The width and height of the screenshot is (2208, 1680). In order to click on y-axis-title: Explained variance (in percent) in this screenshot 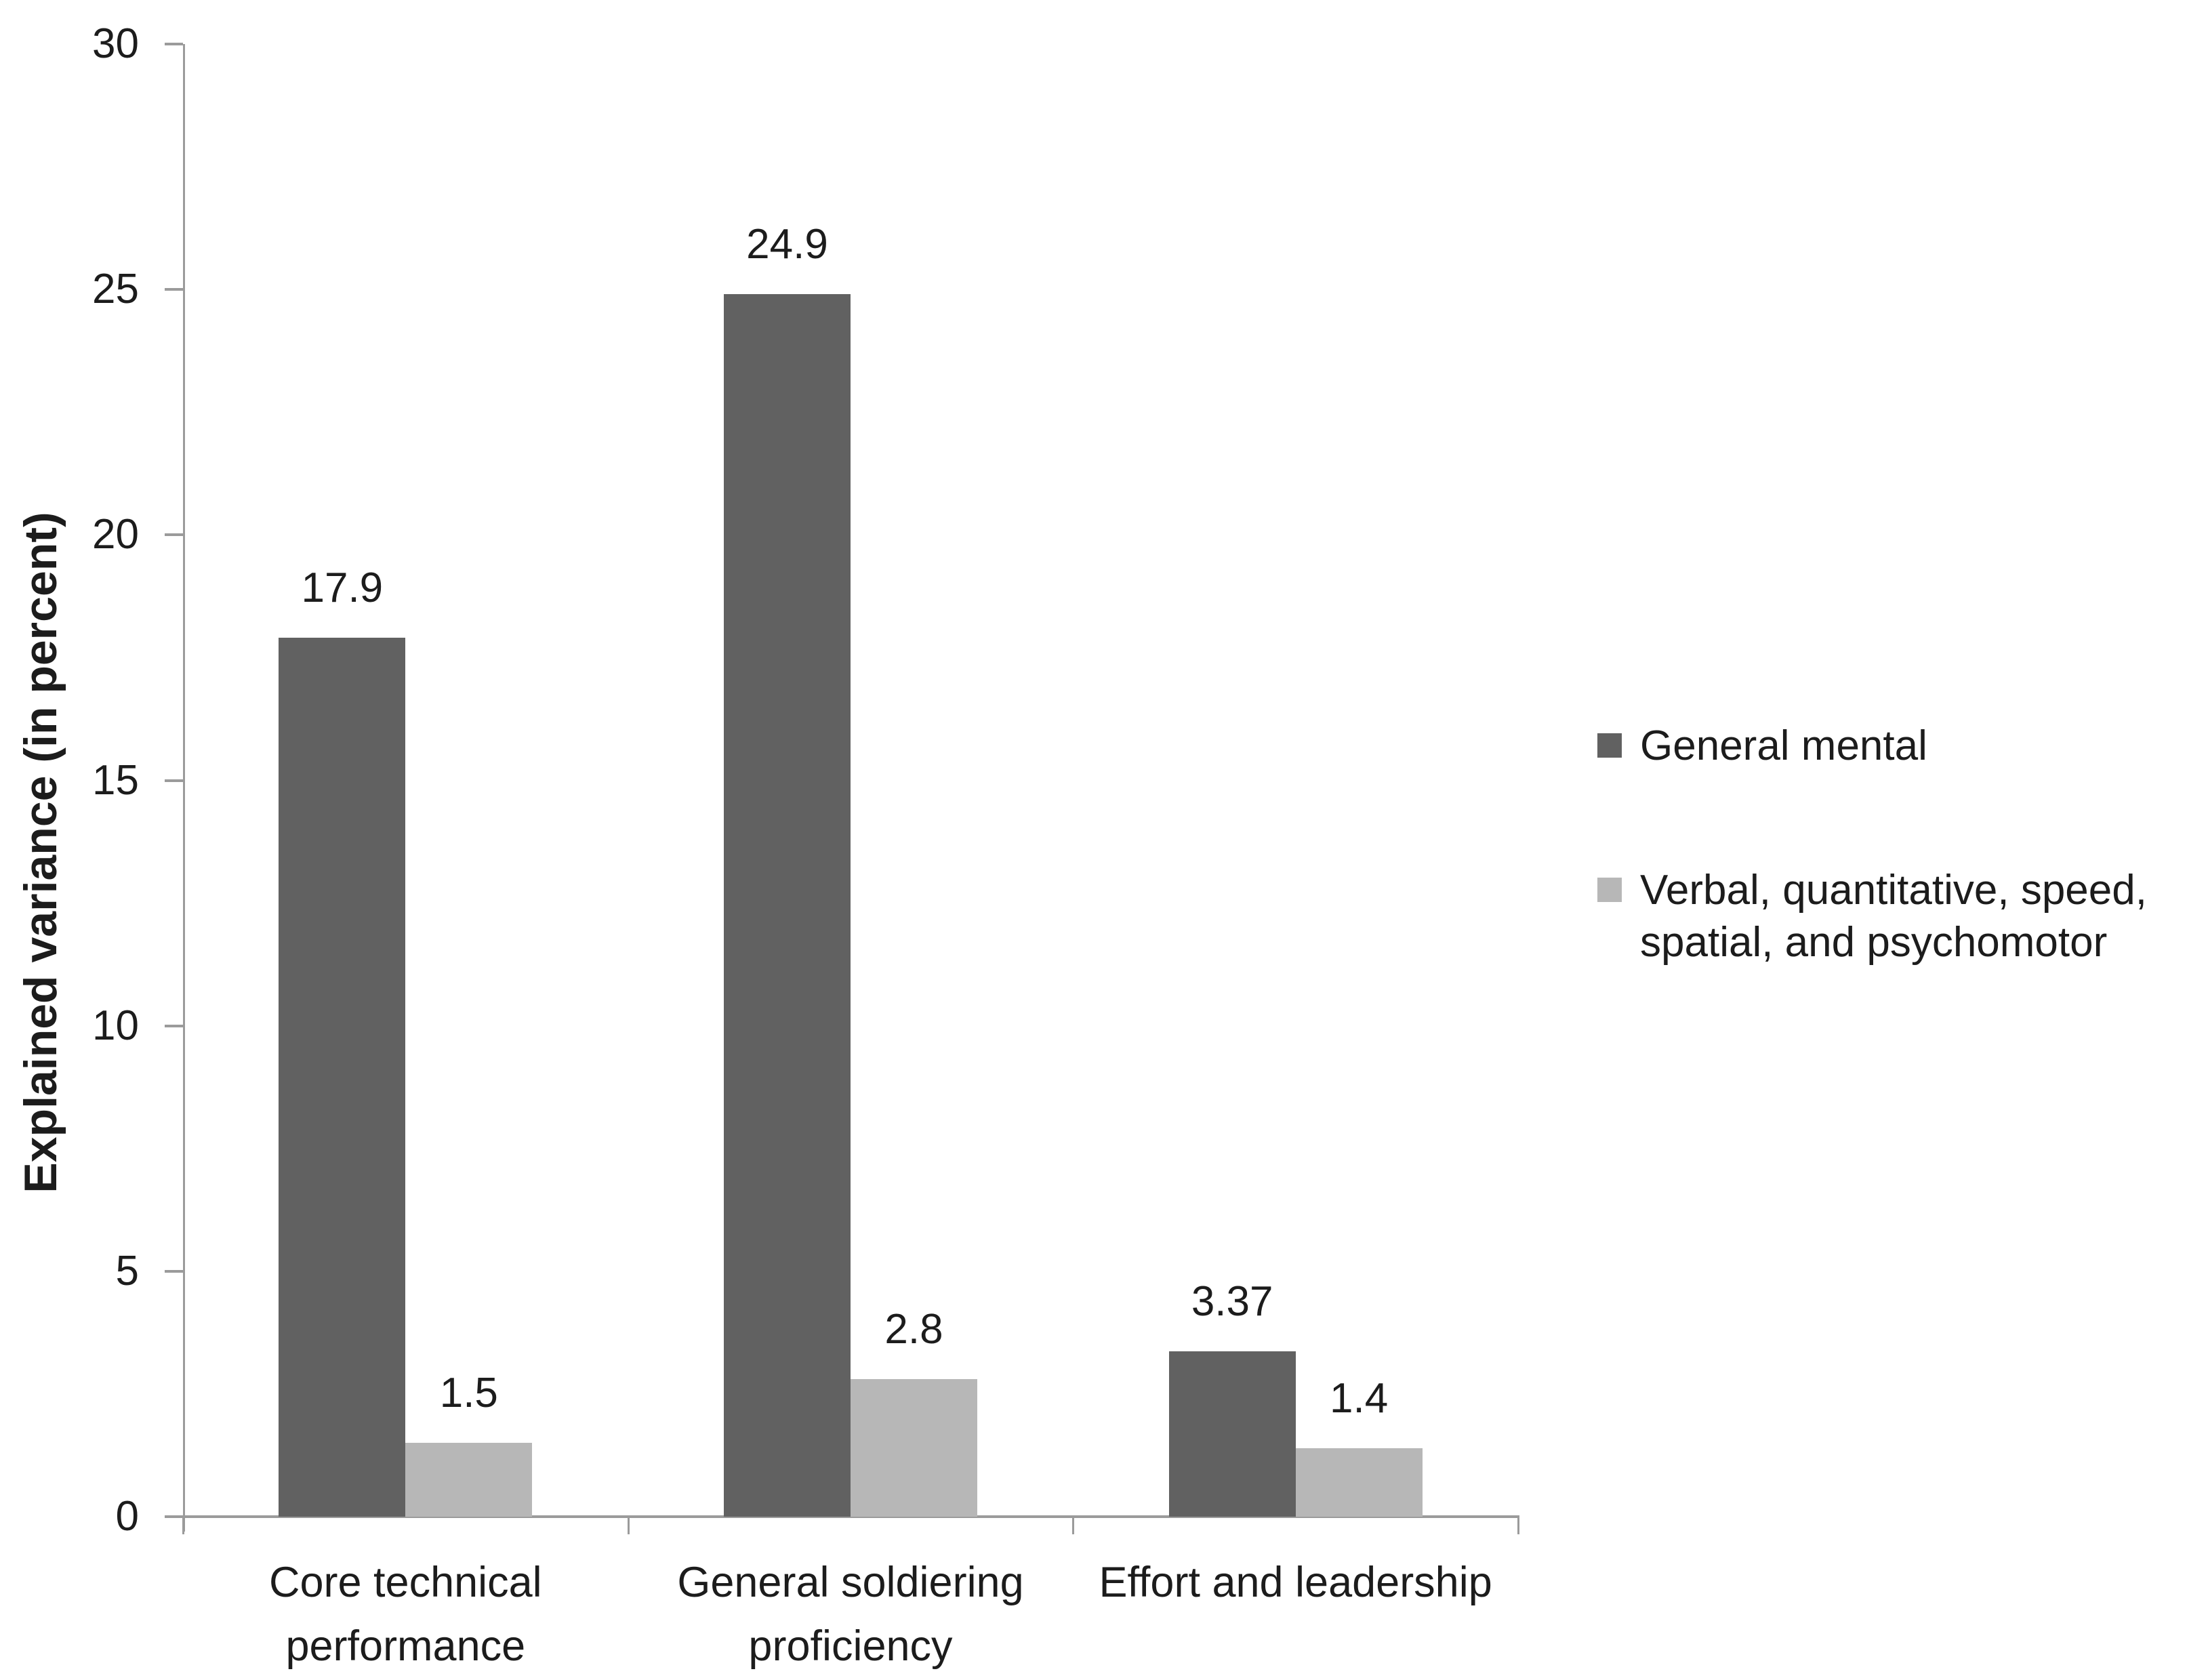, I will do `click(41, 853)`.